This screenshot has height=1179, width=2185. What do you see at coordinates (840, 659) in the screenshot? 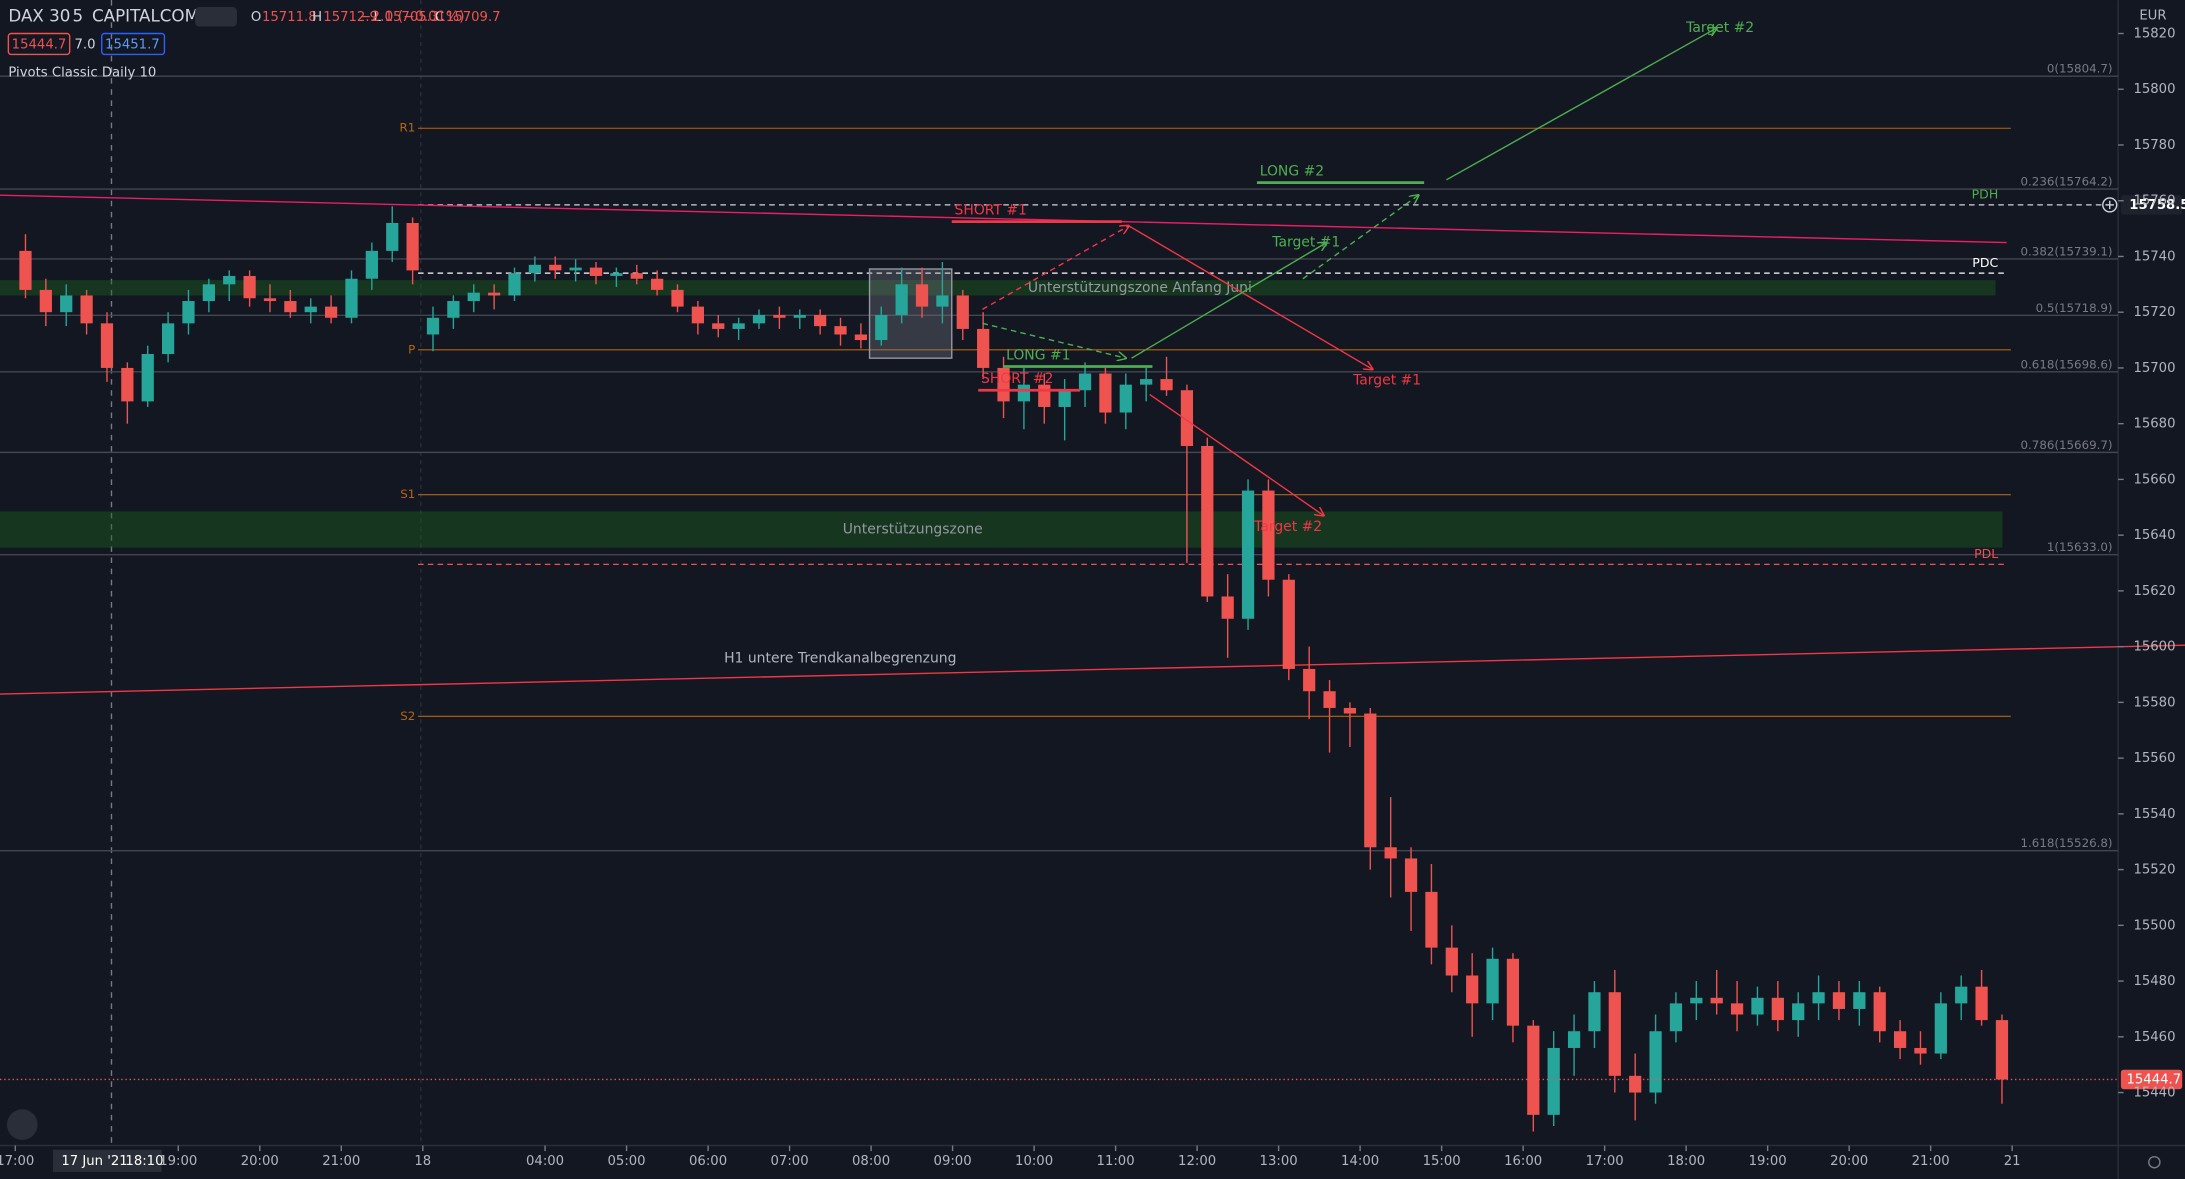
I see `trendline-label: H1 untere Trendkanalbegrenzung` at bounding box center [840, 659].